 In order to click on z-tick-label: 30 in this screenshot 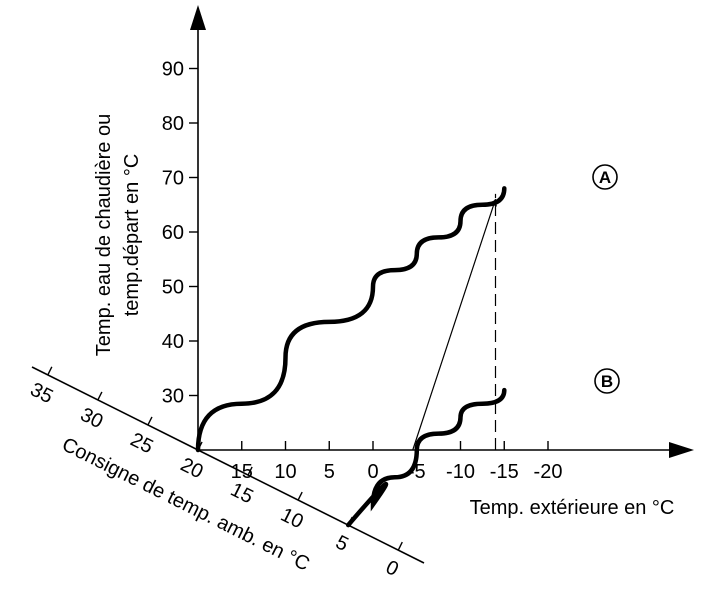, I will do `click(92, 419)`.